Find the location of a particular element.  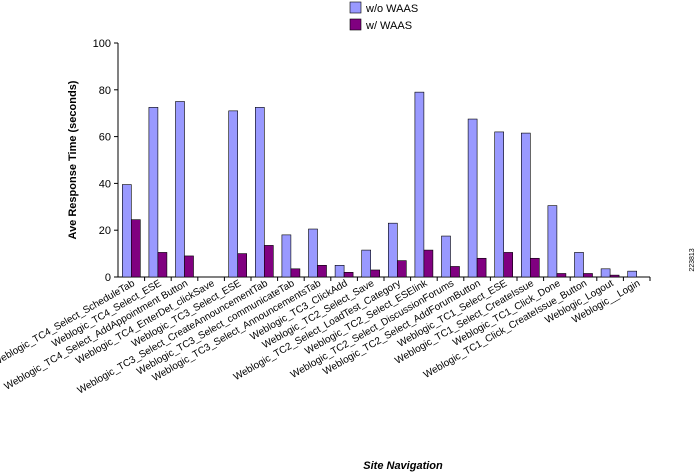

y-tick-label: 100 is located at coordinates (102, 44).